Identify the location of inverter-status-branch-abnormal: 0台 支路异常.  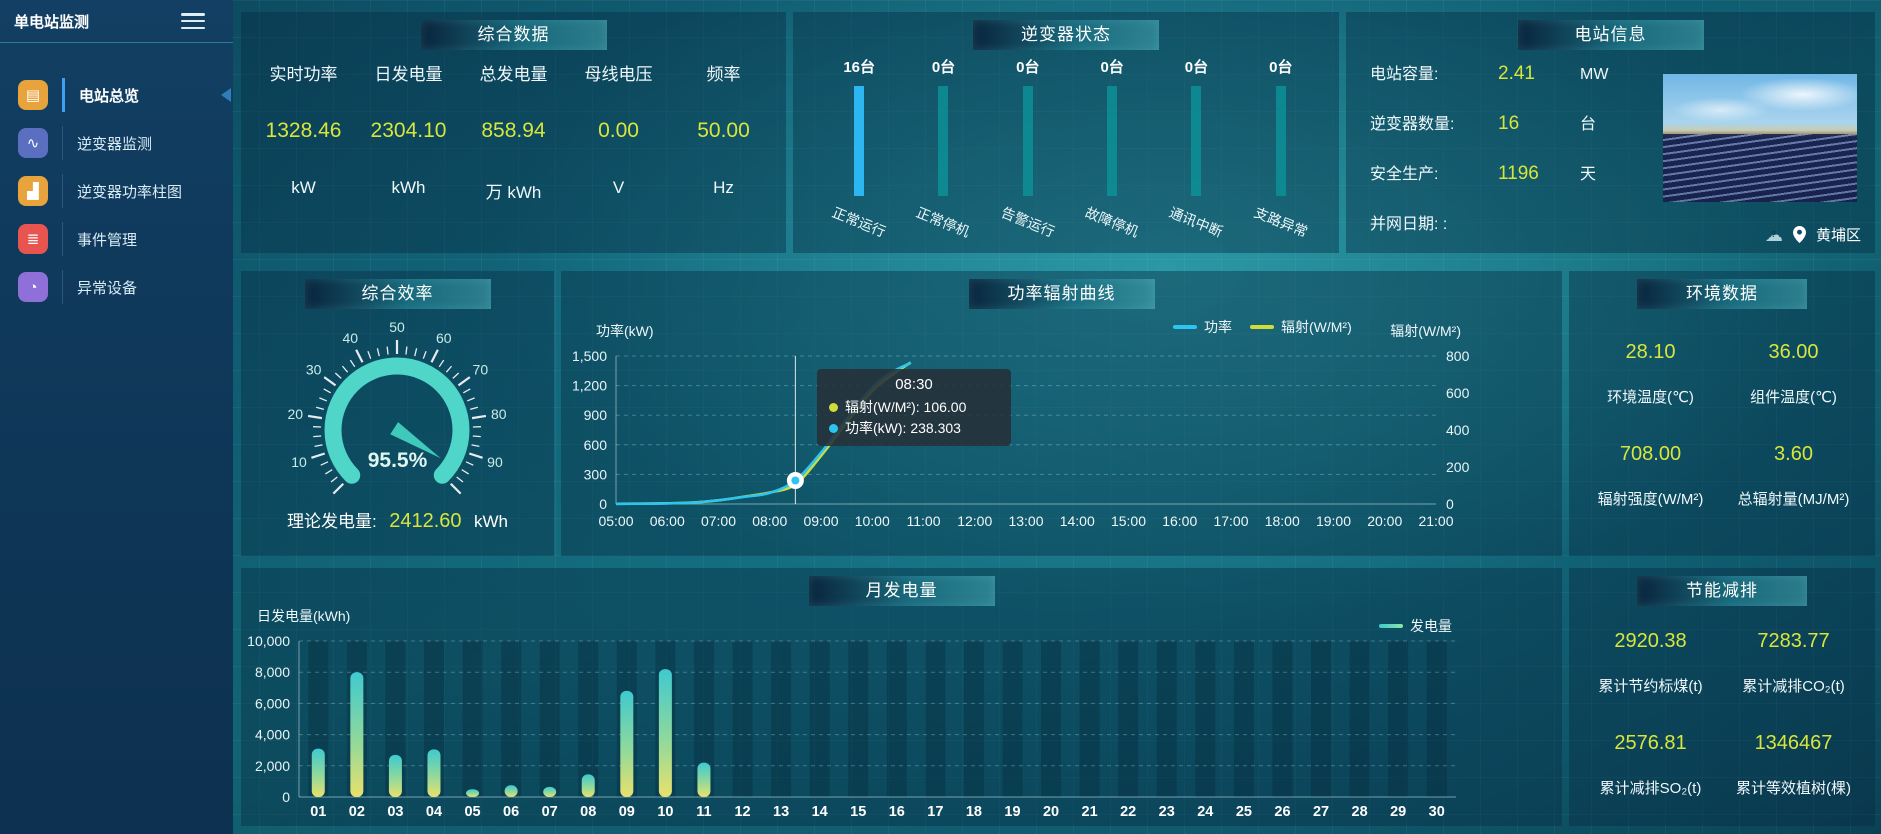
(1281, 148).